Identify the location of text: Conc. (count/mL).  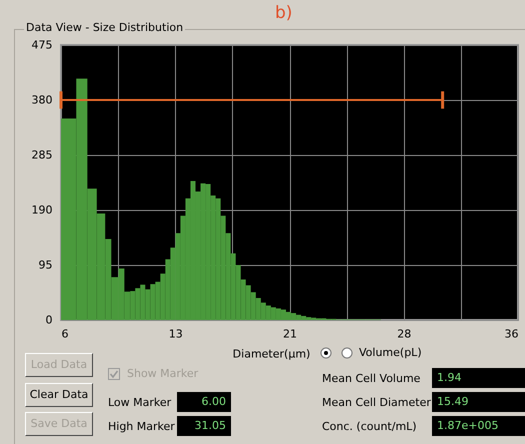
(369, 426).